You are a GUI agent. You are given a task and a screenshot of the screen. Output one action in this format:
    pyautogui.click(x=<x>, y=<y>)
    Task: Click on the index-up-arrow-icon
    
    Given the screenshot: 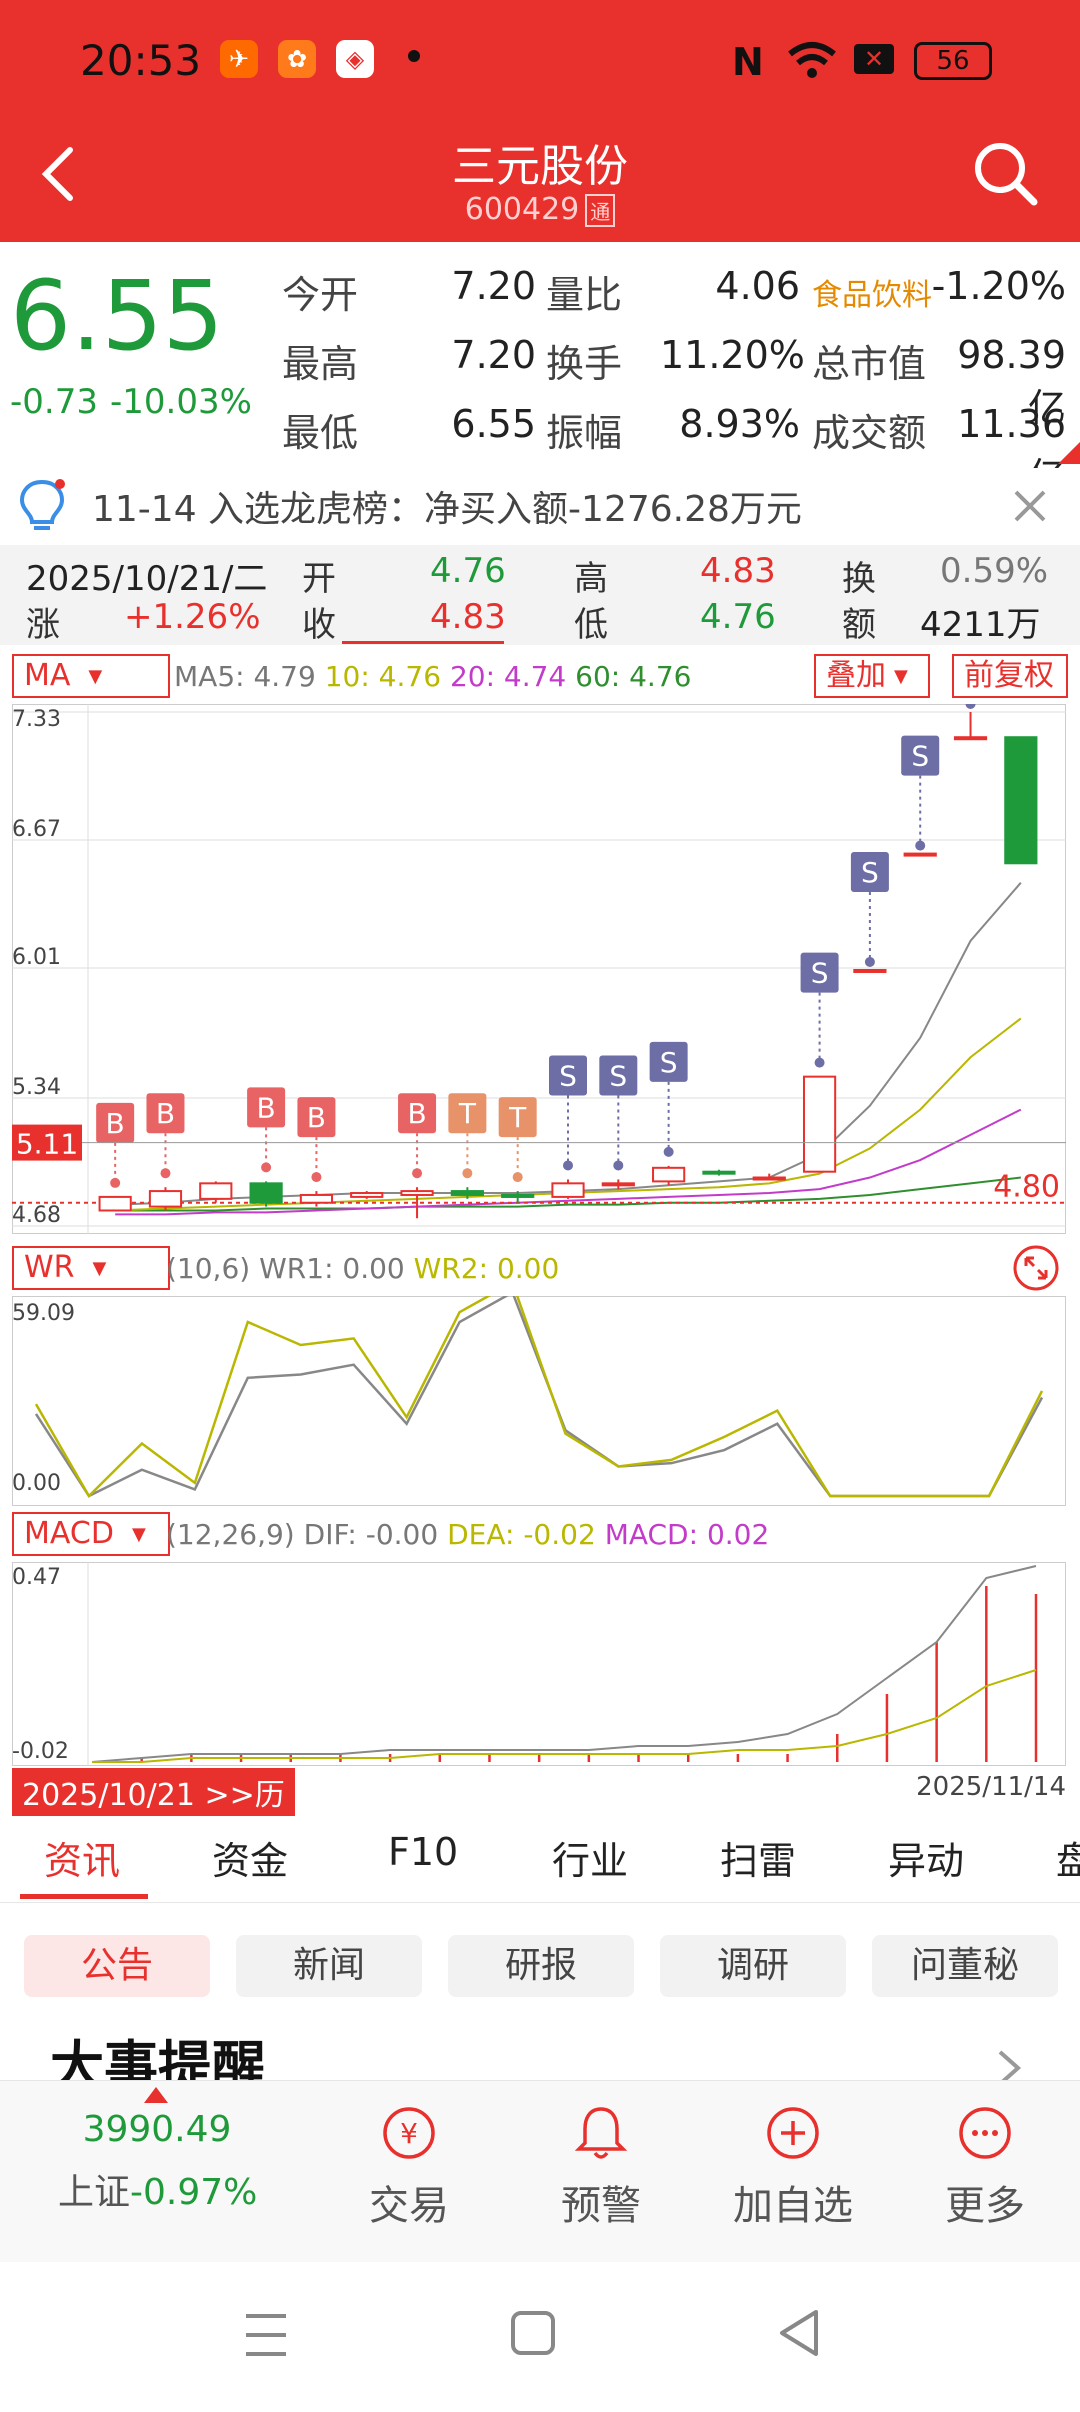 What is the action you would take?
    pyautogui.click(x=156, y=2095)
    